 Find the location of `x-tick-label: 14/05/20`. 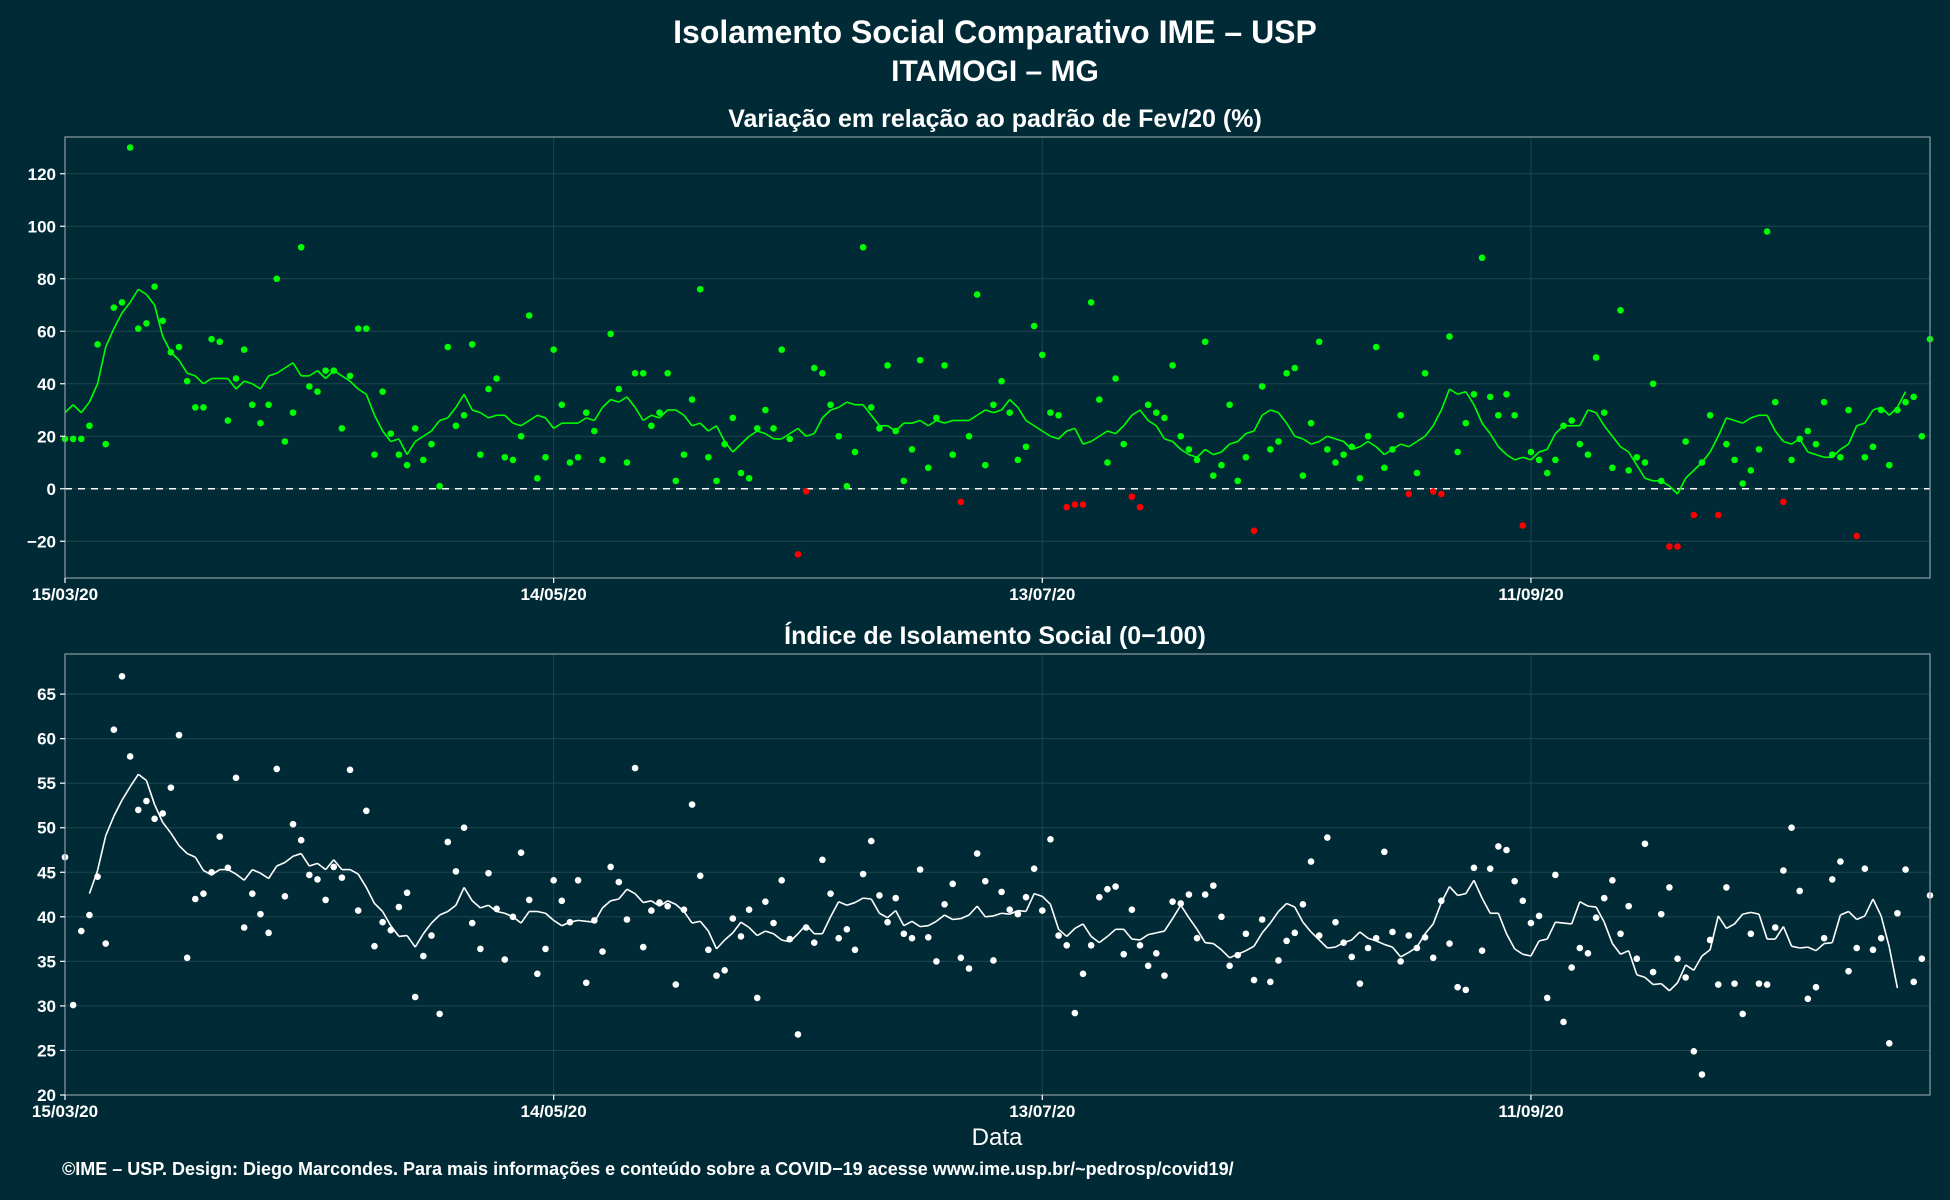

x-tick-label: 14/05/20 is located at coordinates (554, 594).